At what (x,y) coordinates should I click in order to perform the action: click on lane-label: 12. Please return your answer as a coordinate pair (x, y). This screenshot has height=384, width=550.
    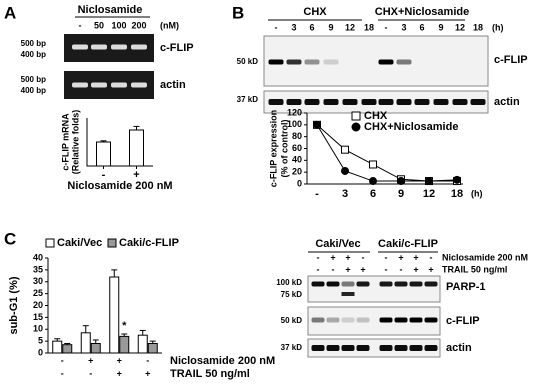
    Looking at the image, I should click on (460, 27).